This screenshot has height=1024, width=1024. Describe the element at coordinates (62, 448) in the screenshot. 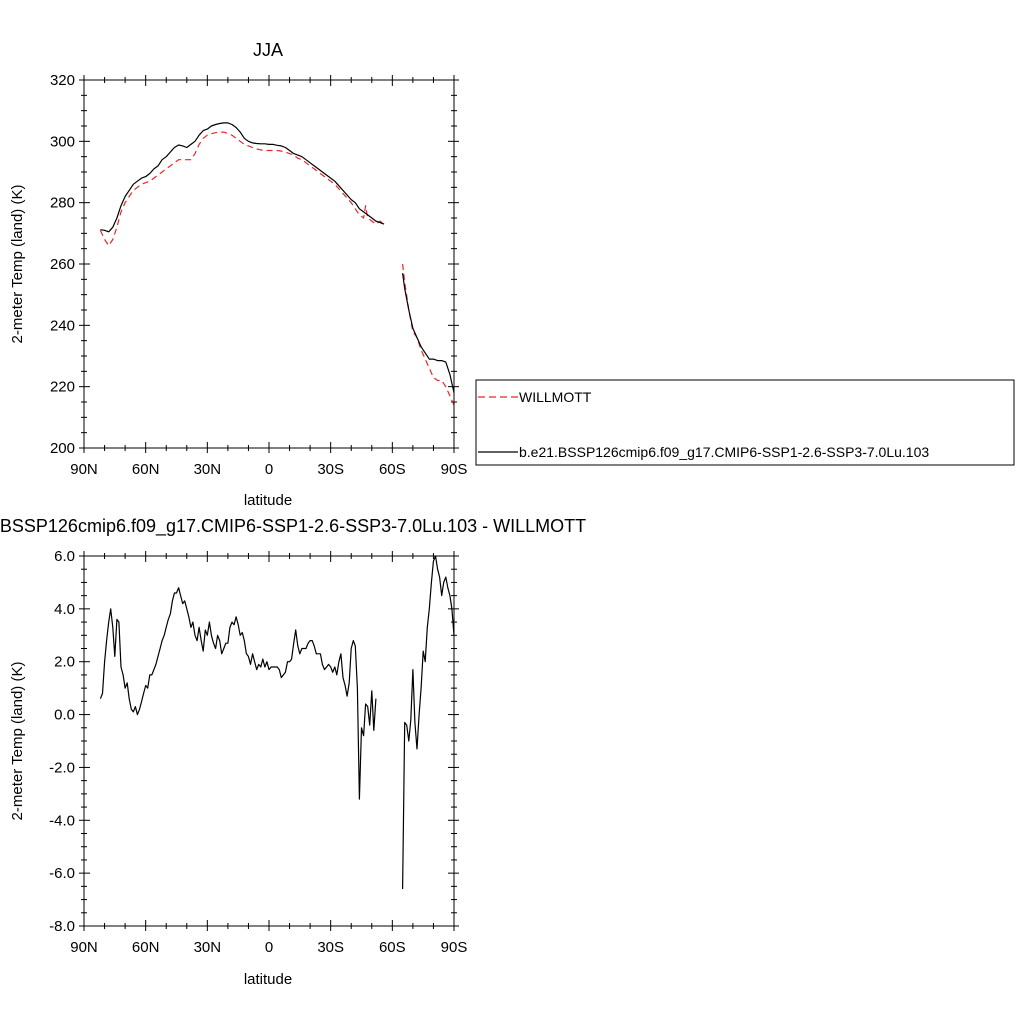

I see `top-y-tick-label: 200` at that location.